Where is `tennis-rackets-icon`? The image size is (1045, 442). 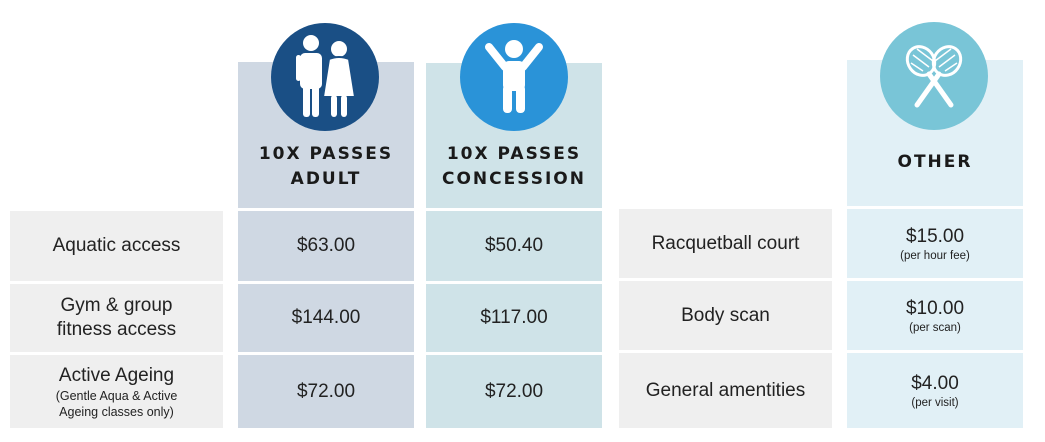 tennis-rackets-icon is located at coordinates (934, 76).